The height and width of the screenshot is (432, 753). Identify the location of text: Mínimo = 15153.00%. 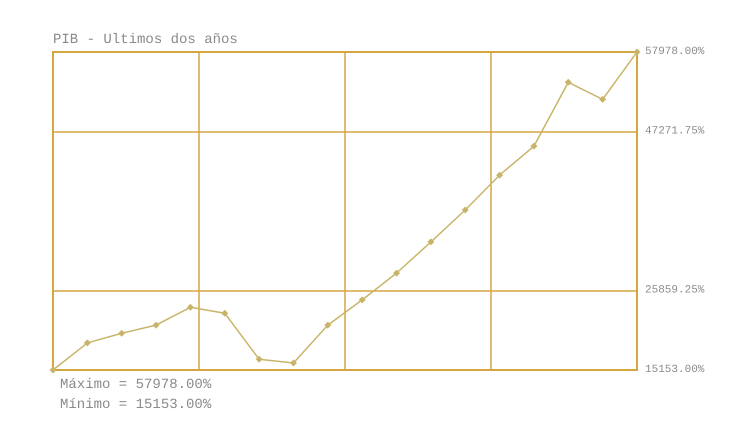
(136, 405).